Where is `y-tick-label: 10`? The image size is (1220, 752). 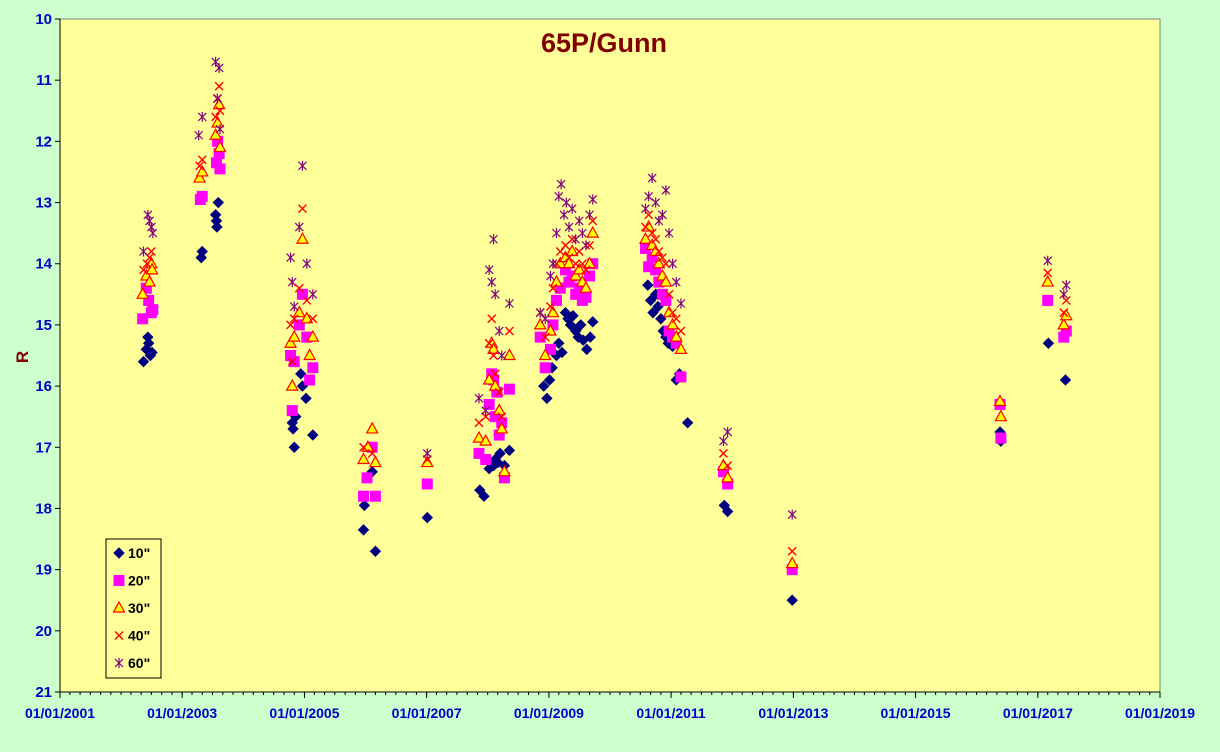
y-tick-label: 10 is located at coordinates (43, 19).